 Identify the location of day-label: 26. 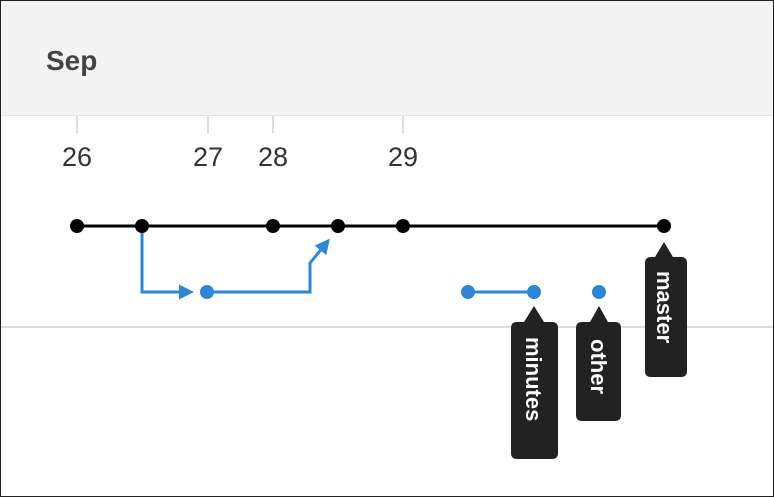
(77, 157).